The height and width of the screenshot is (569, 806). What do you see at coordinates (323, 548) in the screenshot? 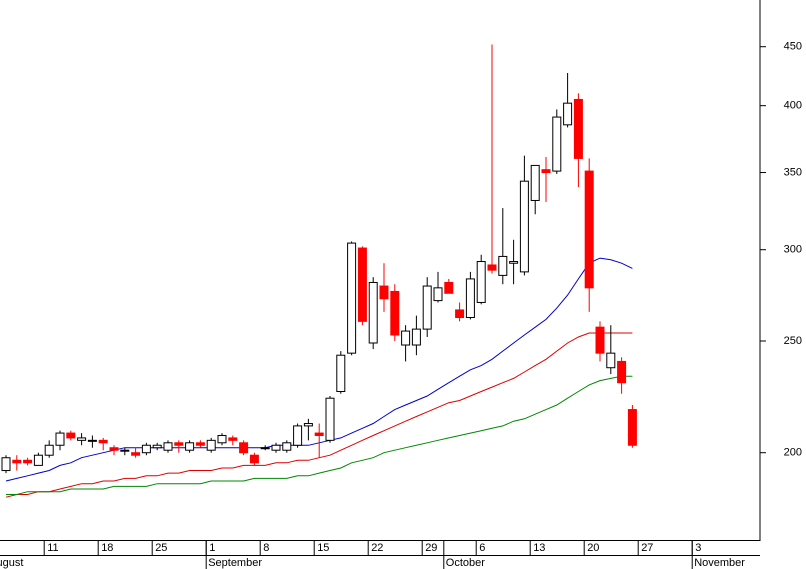
I see `x-tick-label: 15` at bounding box center [323, 548].